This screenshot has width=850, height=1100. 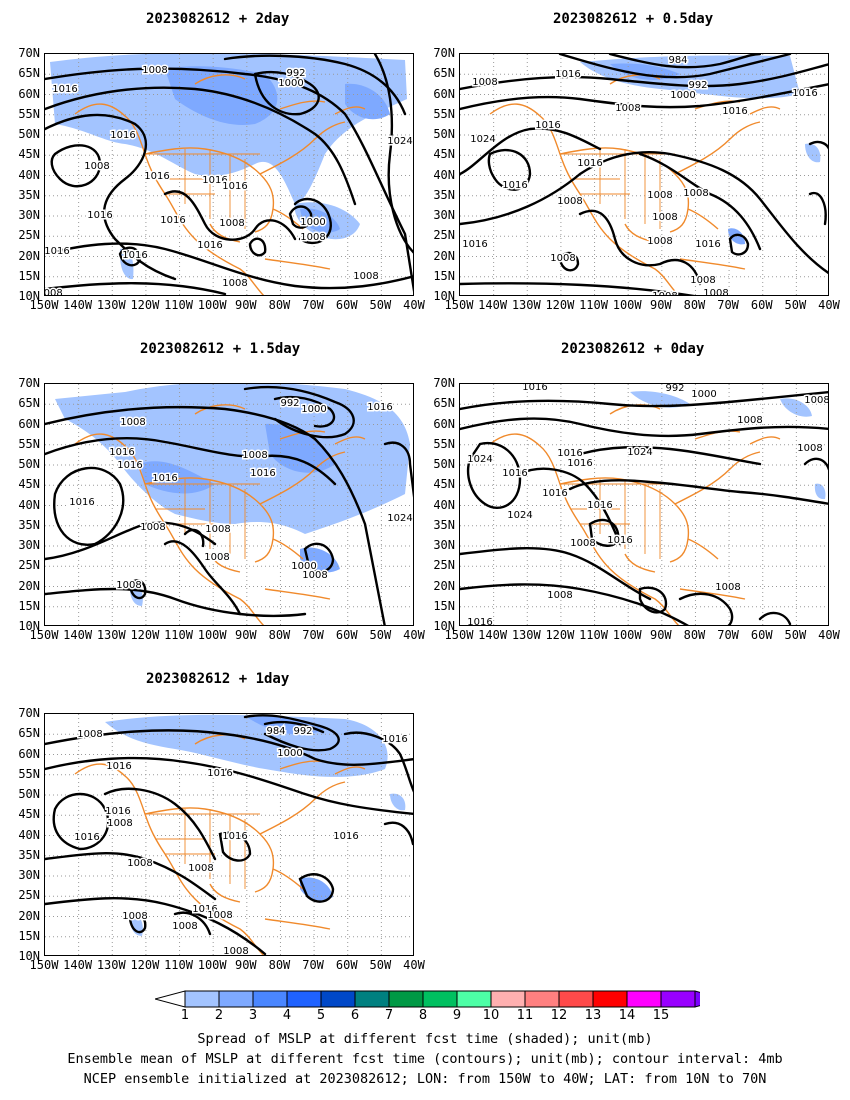 I want to click on contour-label: 1024, so click(x=479, y=459).